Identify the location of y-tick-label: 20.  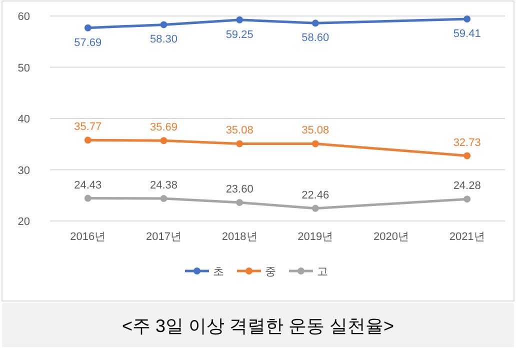
(24, 222).